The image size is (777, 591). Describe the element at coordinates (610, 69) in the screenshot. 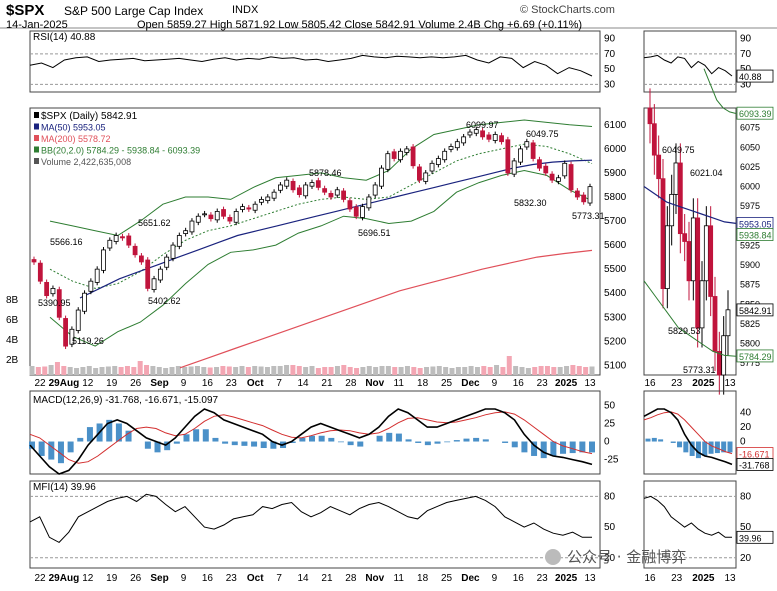

I see `rsi-tick-label: 50` at that location.